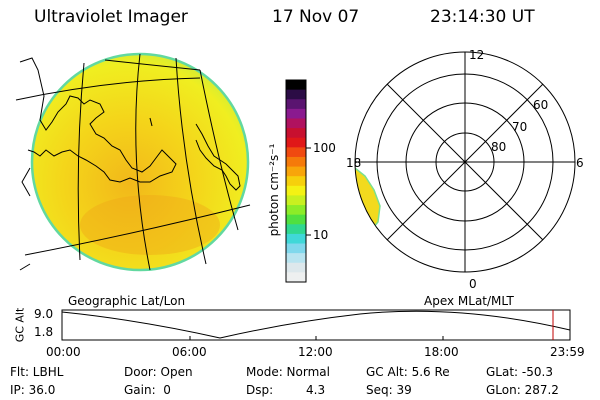 The width and height of the screenshot is (600, 400). I want to click on app-title: Ultraviolet Imager, so click(111, 17).